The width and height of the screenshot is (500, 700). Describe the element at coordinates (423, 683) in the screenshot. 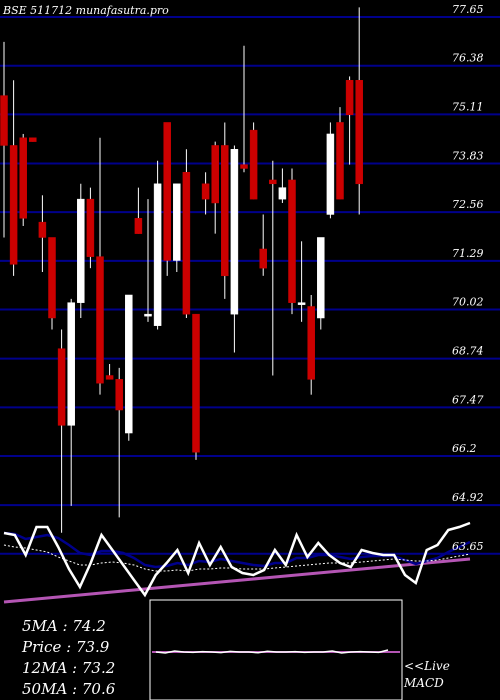

I see `live-macd-label-line2: MACD` at that location.